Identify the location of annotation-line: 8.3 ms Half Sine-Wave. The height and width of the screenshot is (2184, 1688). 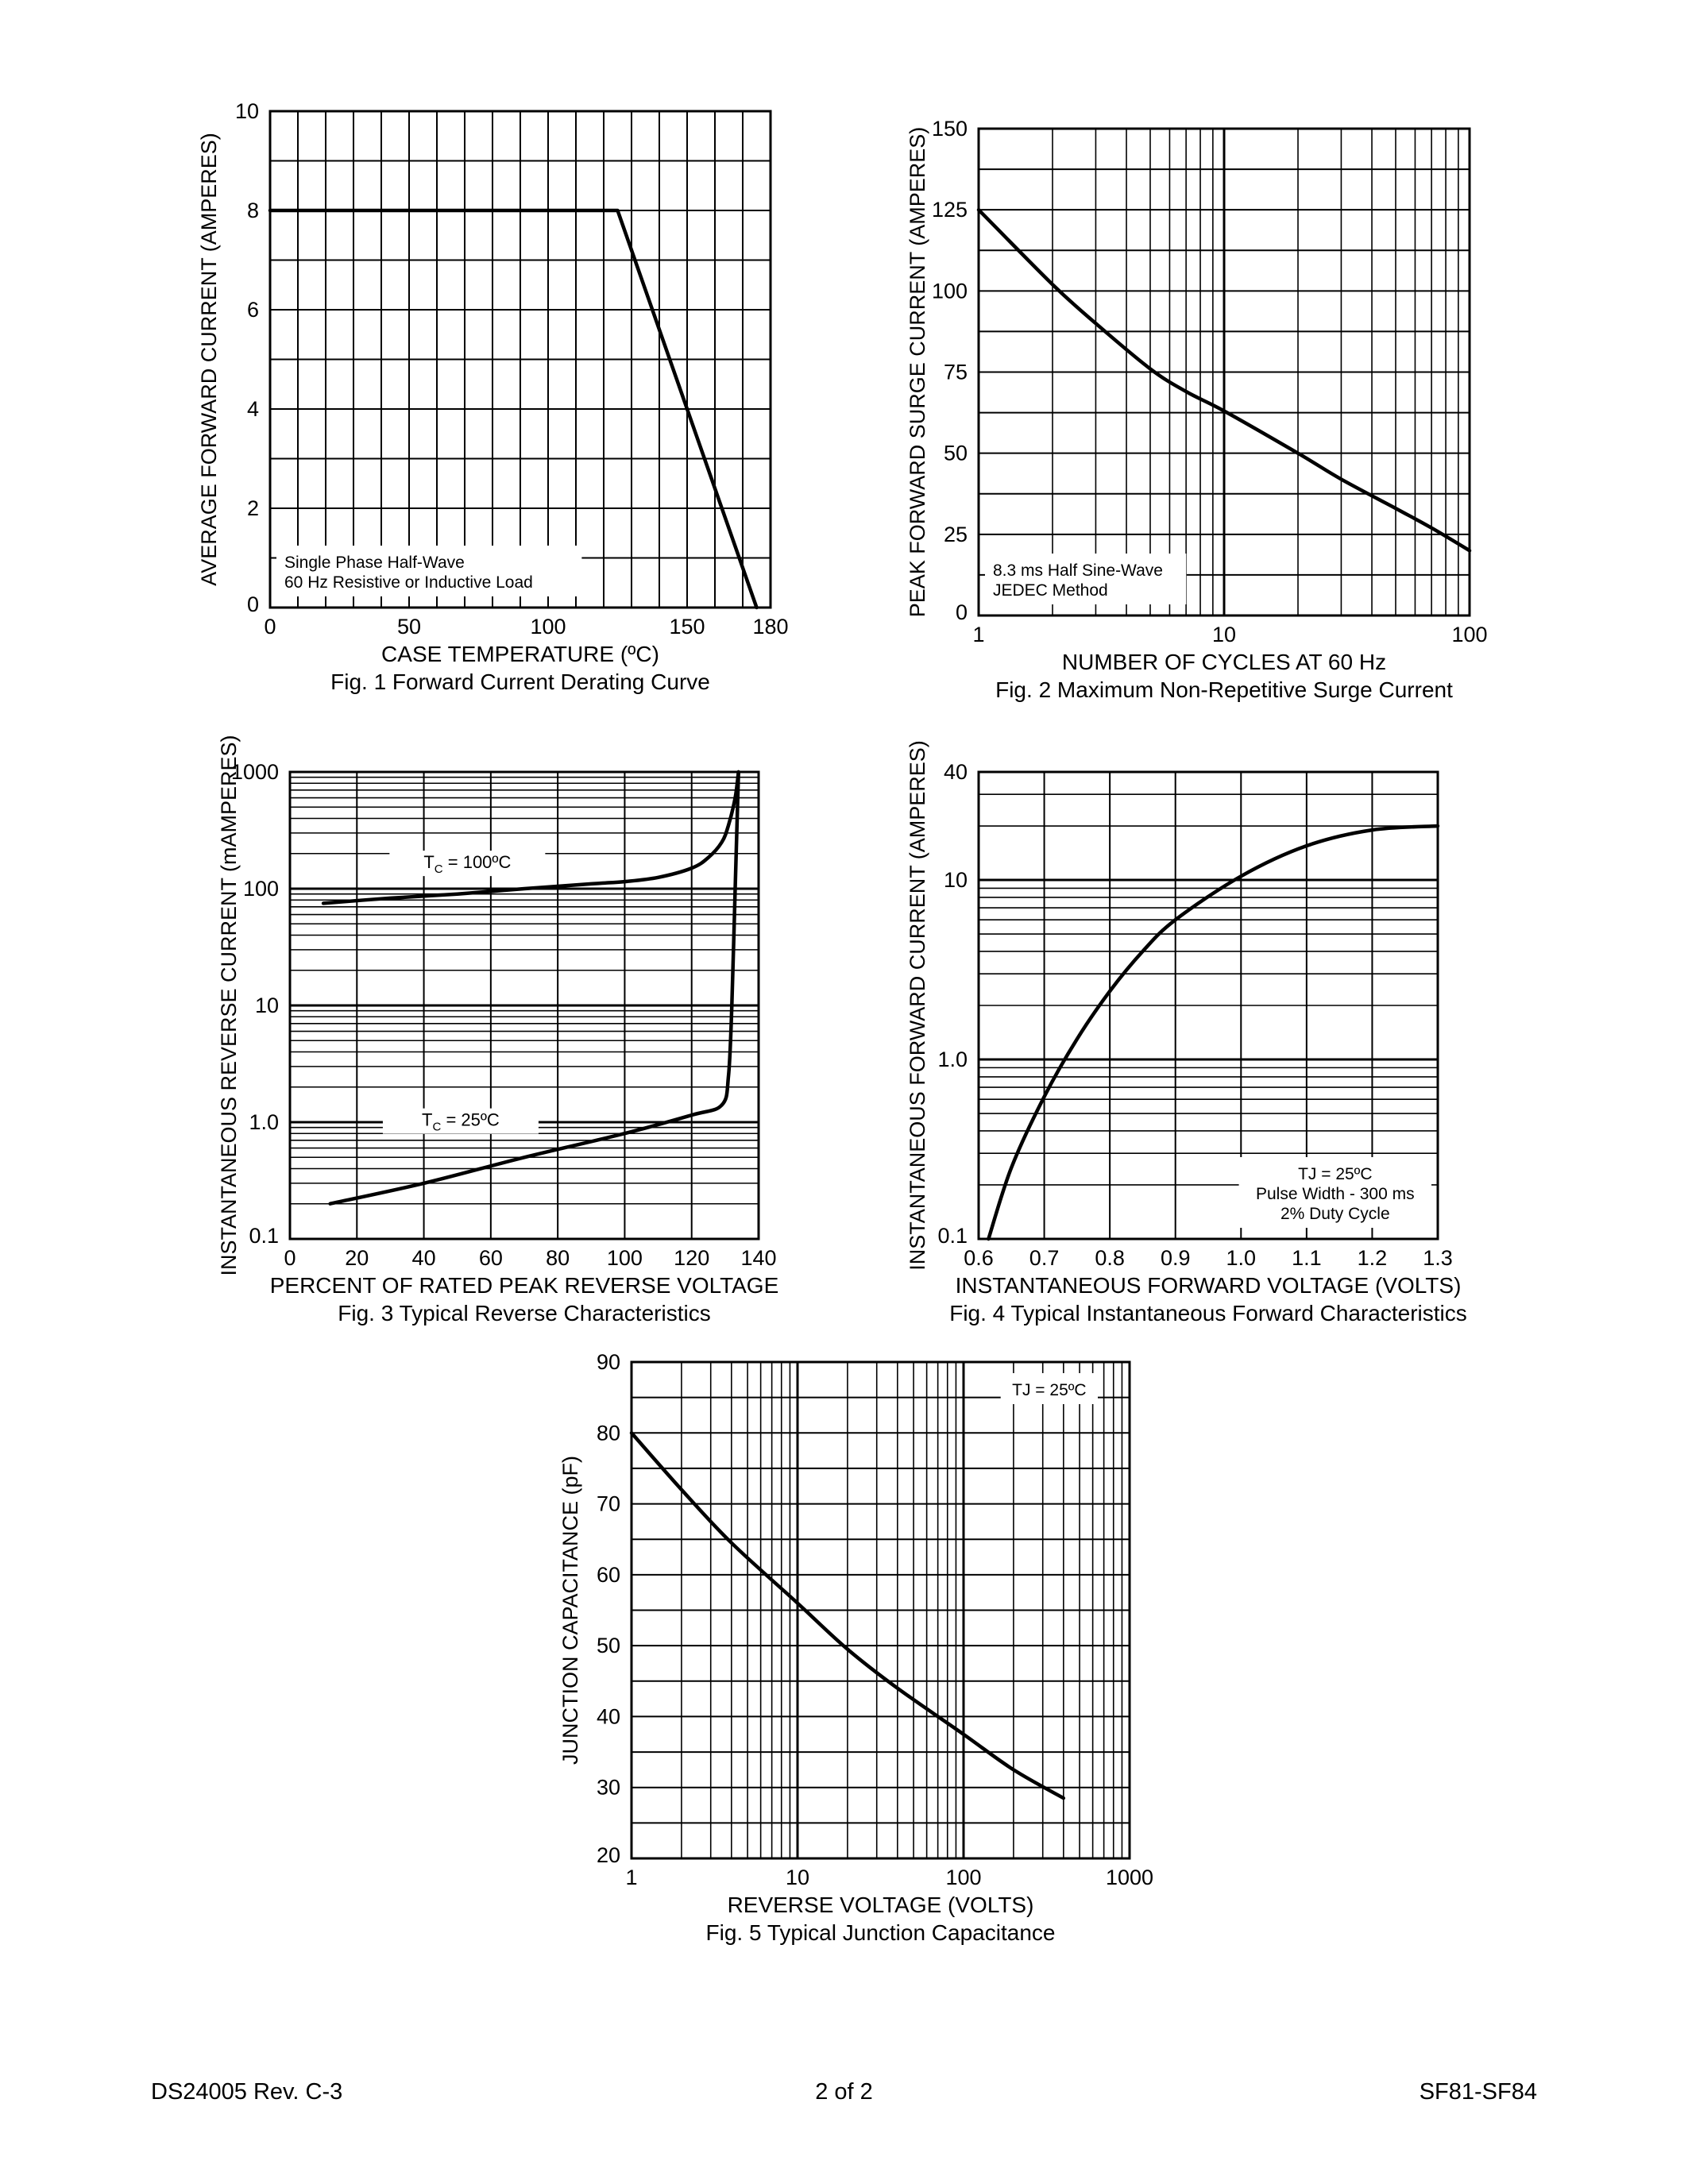
(1078, 570).